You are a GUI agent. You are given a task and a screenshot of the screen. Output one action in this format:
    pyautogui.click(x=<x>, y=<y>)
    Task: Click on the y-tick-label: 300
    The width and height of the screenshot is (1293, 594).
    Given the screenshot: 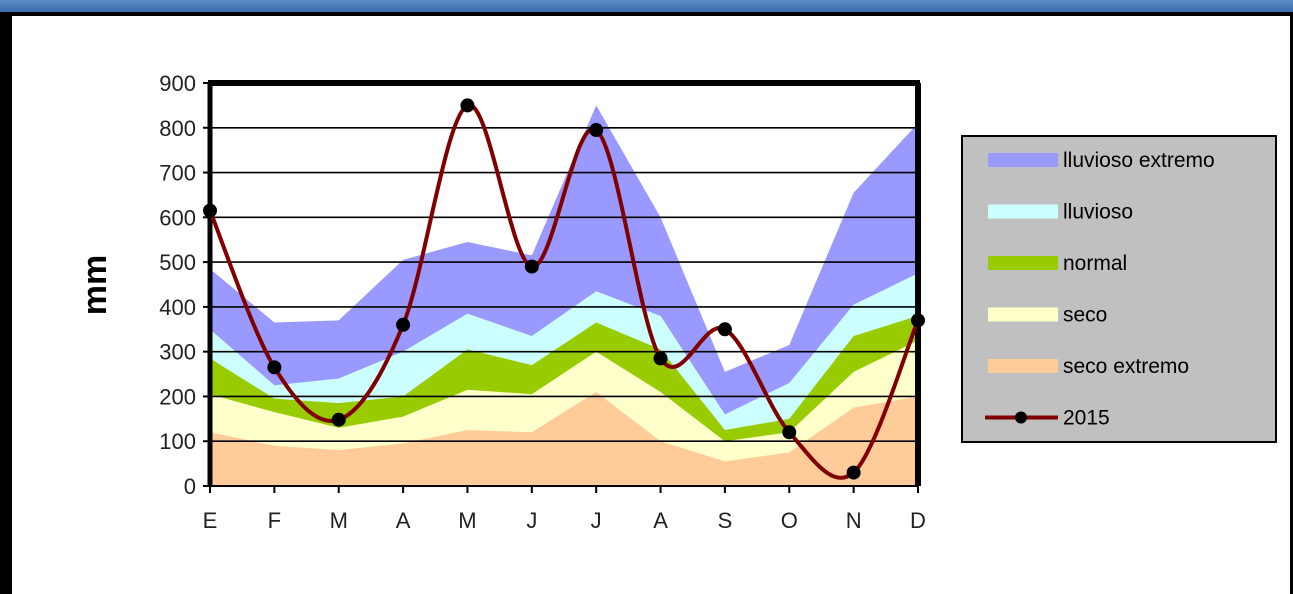 What is the action you would take?
    pyautogui.click(x=177, y=352)
    